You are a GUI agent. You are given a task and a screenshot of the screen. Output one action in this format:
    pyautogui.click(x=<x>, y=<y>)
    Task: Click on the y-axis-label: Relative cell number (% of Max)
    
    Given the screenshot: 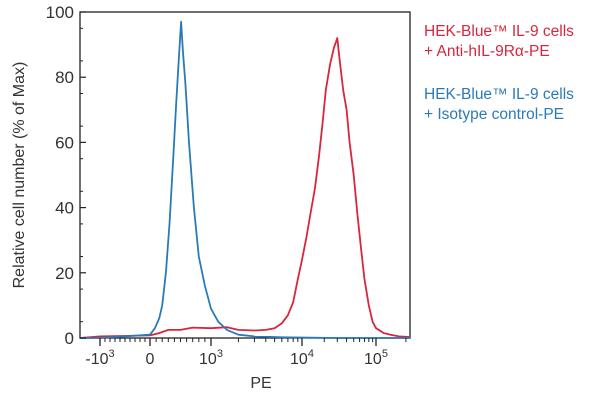 What is the action you would take?
    pyautogui.click(x=19, y=175)
    